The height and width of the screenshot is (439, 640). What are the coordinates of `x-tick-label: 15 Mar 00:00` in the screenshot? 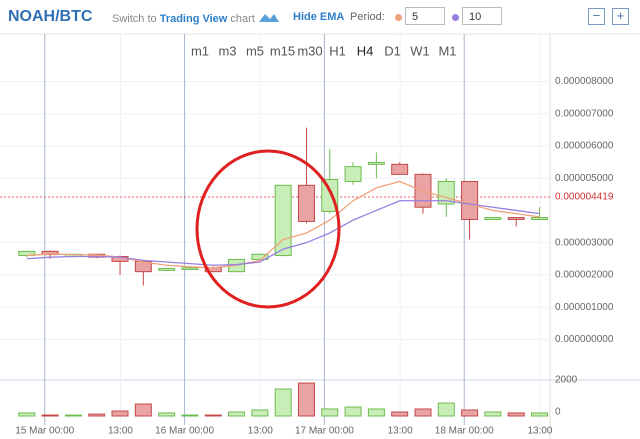 It's located at (44, 431).